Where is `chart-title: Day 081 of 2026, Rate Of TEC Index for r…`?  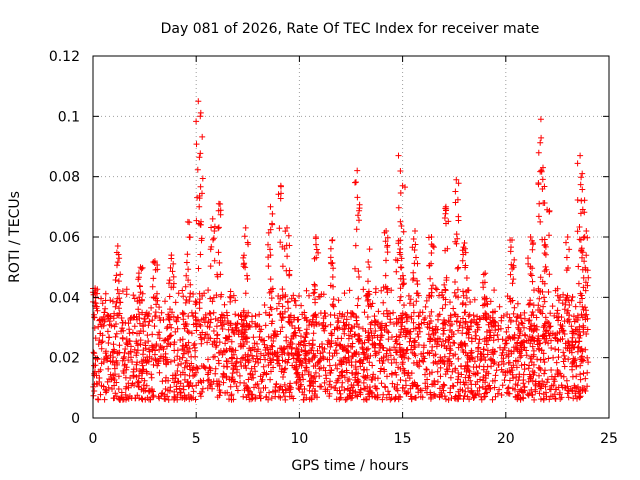 chart-title: Day 081 of 2026, Rate Of TEC Index for r… is located at coordinates (350, 29).